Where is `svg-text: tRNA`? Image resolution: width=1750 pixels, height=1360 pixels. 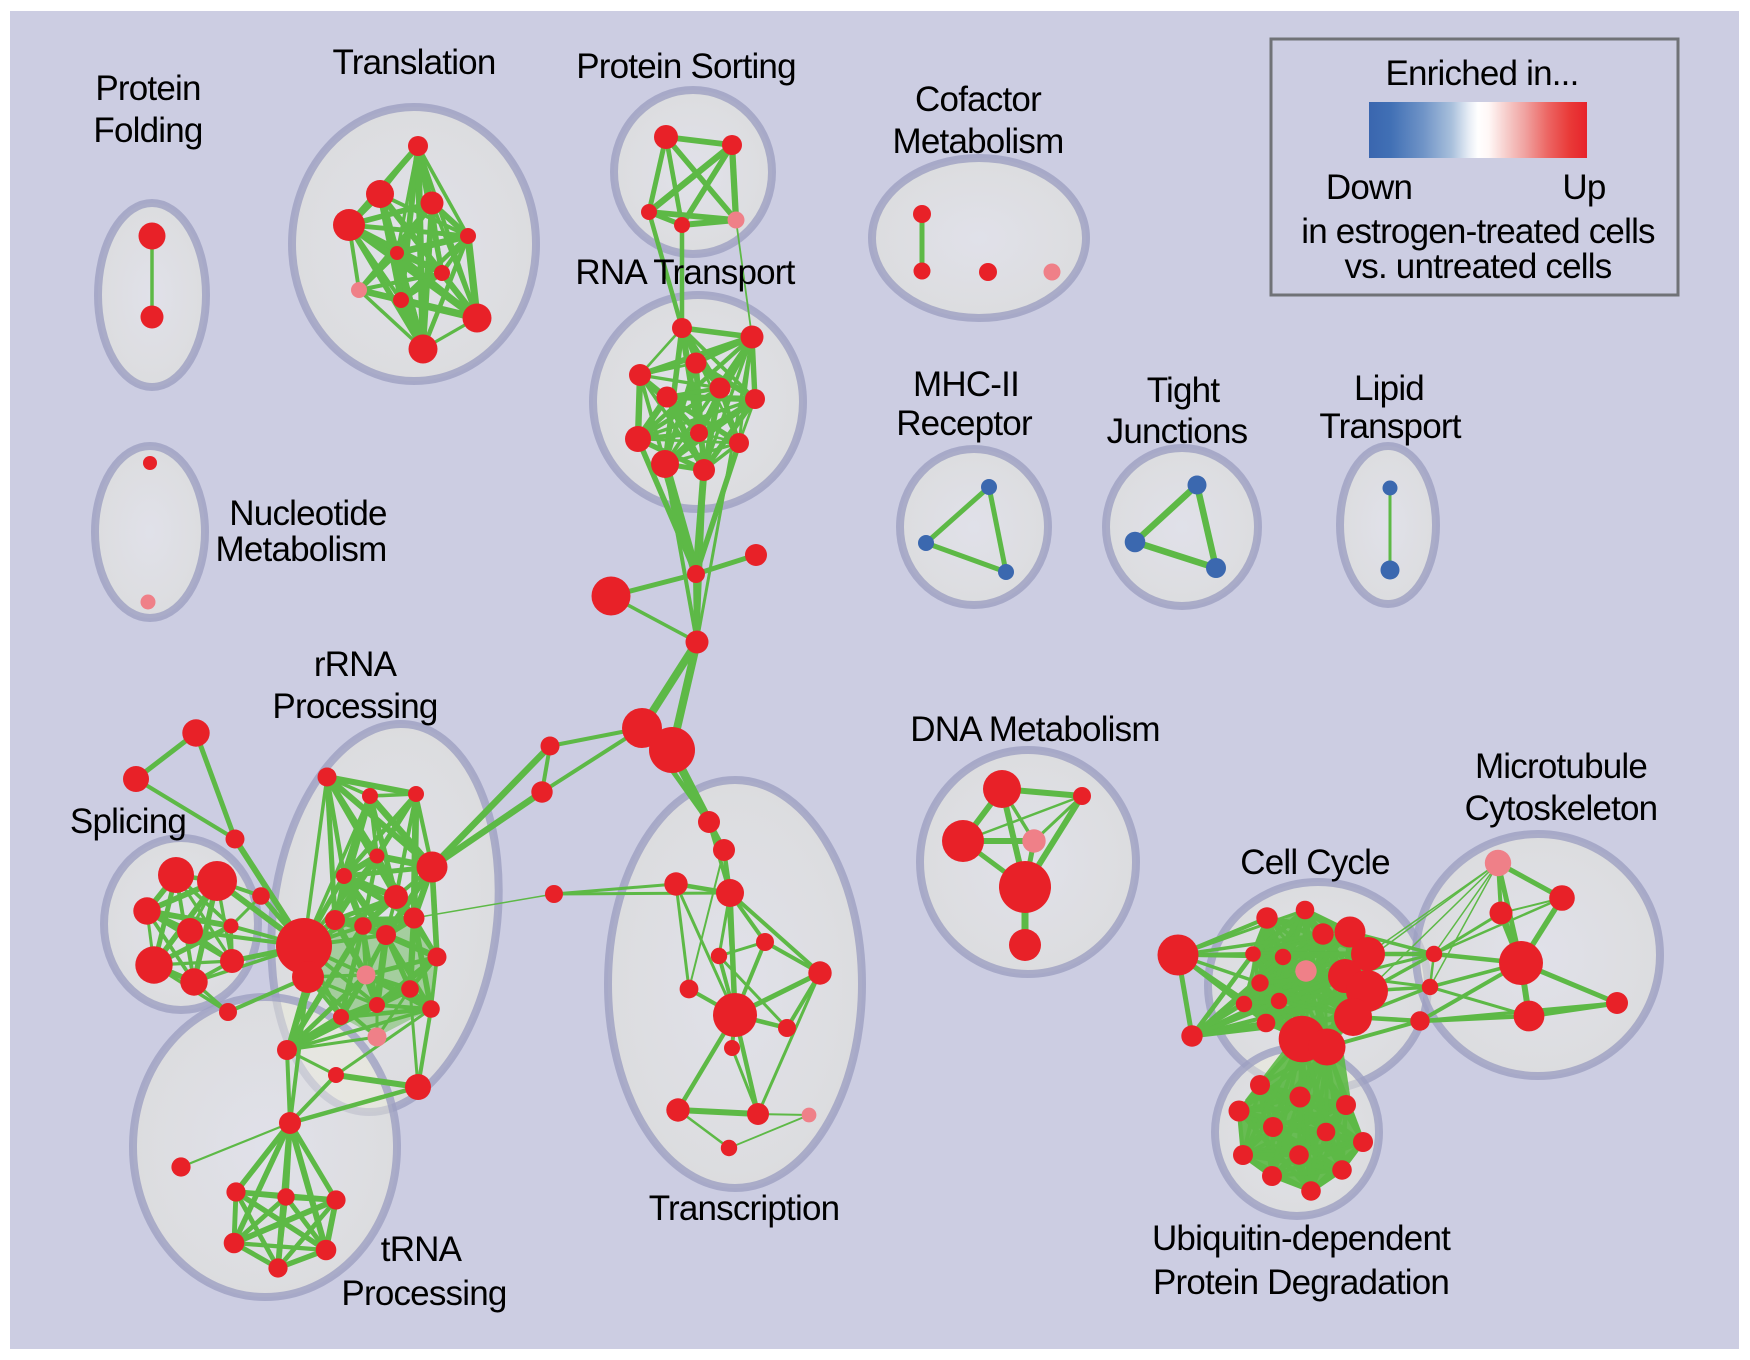
svg-text: tRNA is located at coordinates (422, 1249).